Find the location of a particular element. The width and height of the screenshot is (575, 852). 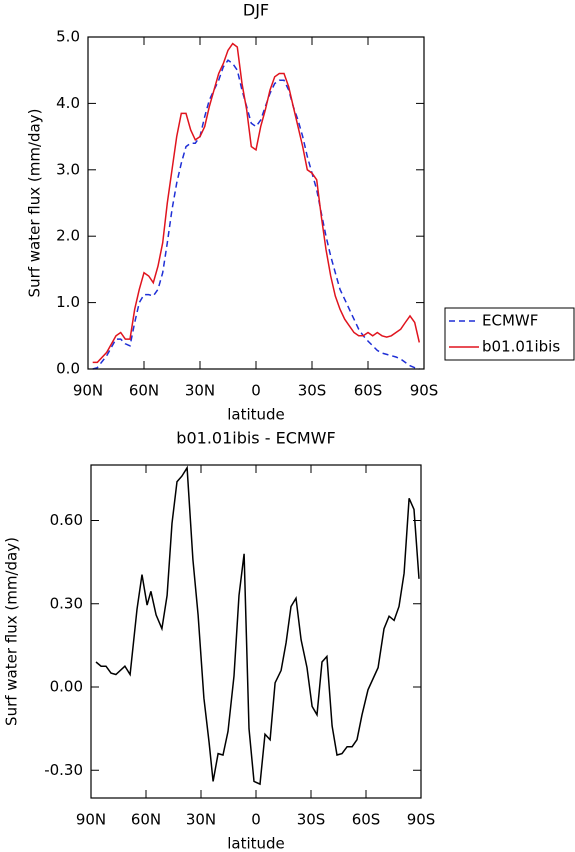

legend-box is located at coordinates (509, 334).